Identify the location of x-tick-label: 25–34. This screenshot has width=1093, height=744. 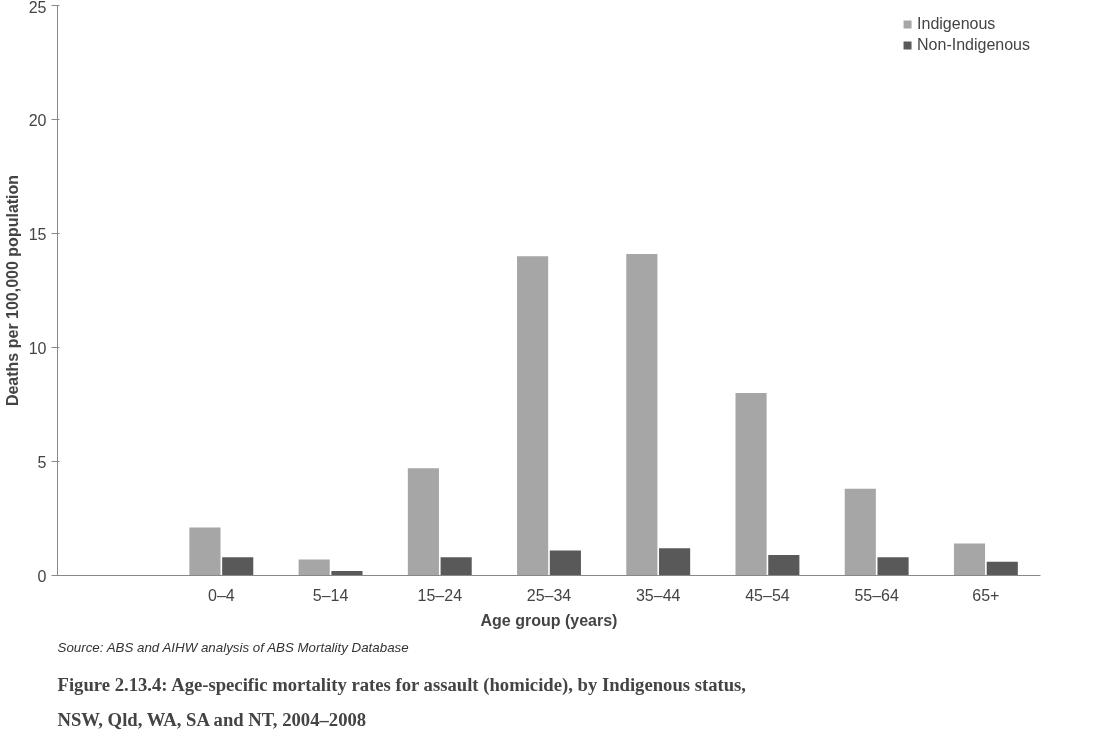
(549, 595).